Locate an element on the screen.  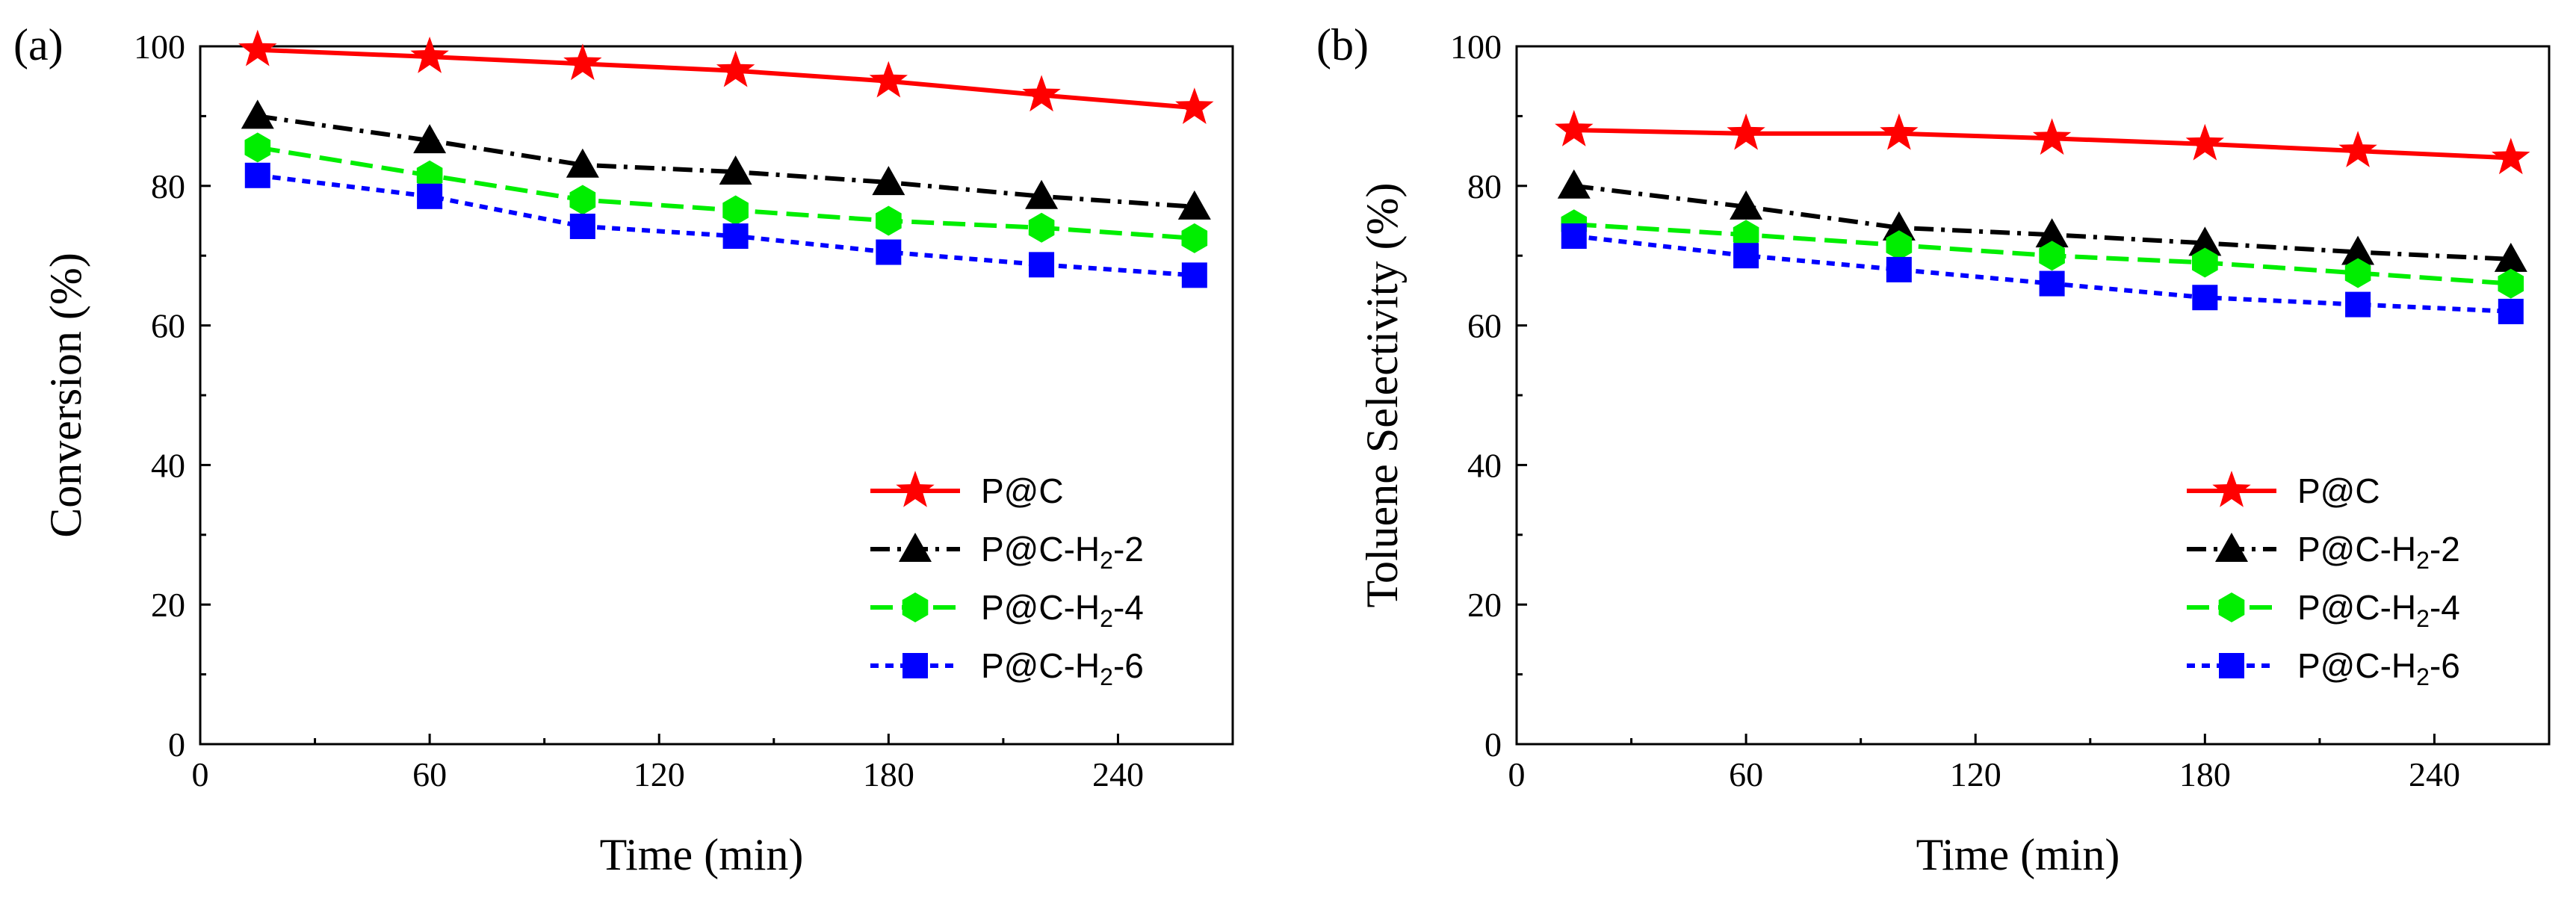
panel-label: (b) is located at coordinates (1342, 44).